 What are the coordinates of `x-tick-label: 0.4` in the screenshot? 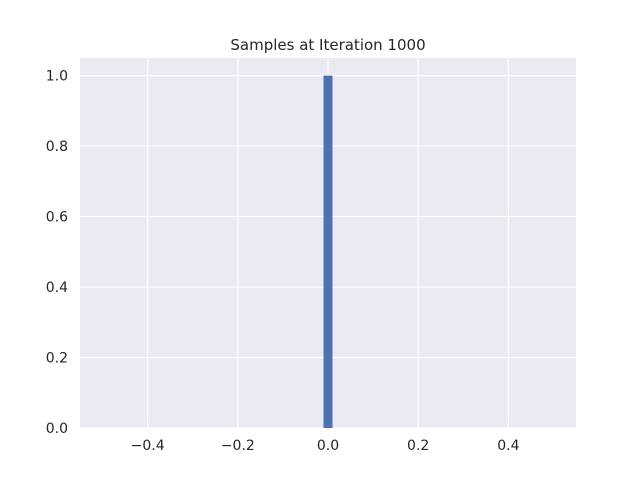 It's located at (508, 446).